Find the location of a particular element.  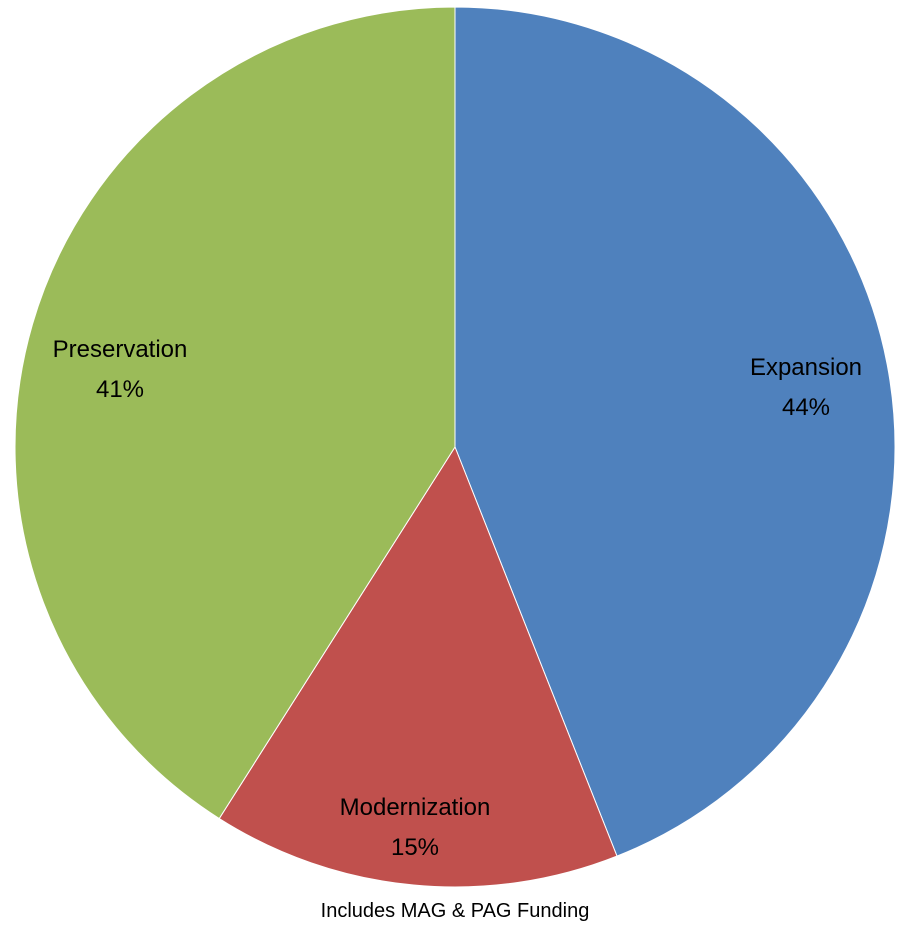

slice-percent-modernization: 15% is located at coordinates (415, 847).